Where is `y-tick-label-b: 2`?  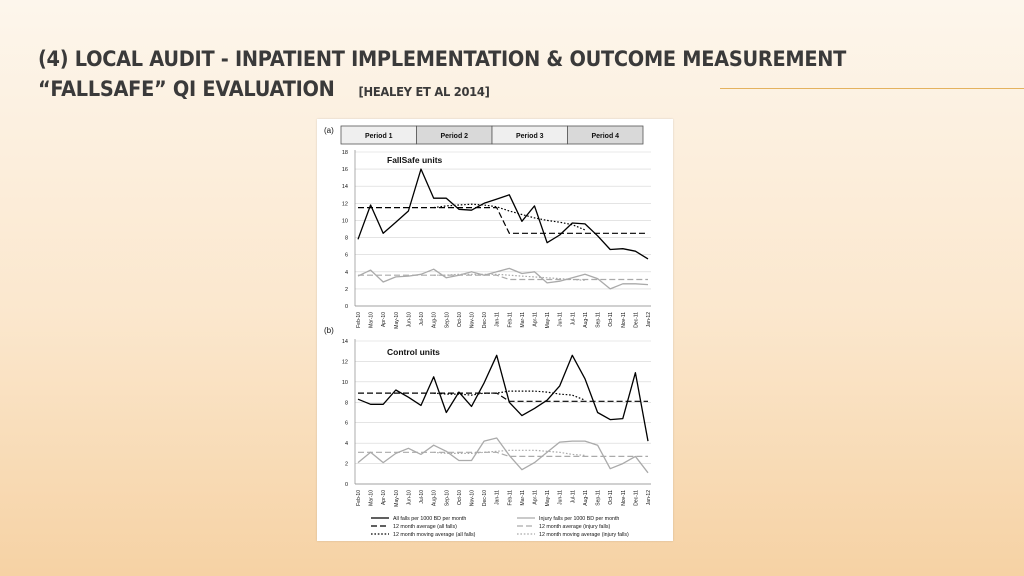
y-tick-label-b: 2 is located at coordinates (346, 465).